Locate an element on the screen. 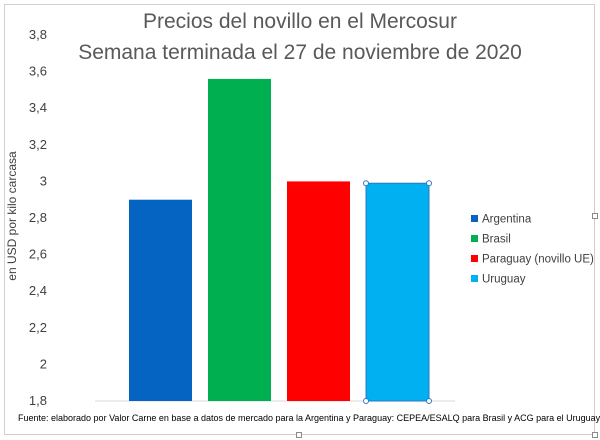  legend-entry-label: Brasil is located at coordinates (496, 240).